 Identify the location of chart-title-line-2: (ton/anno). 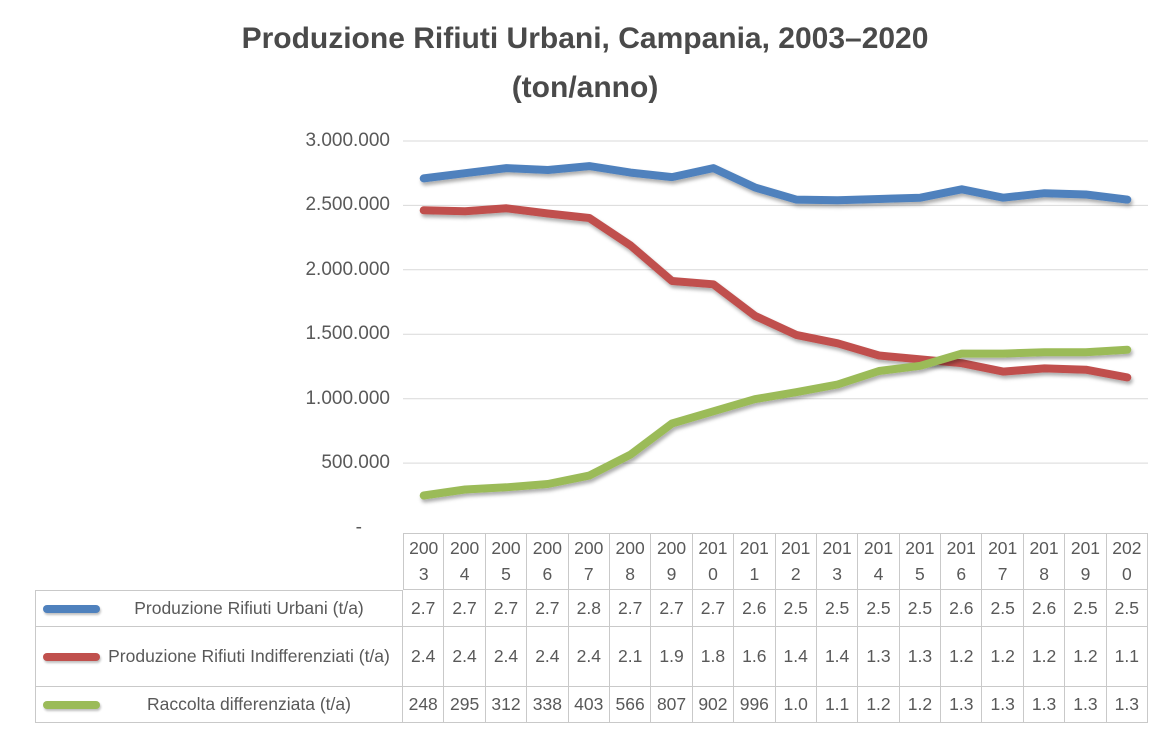
(585, 87).